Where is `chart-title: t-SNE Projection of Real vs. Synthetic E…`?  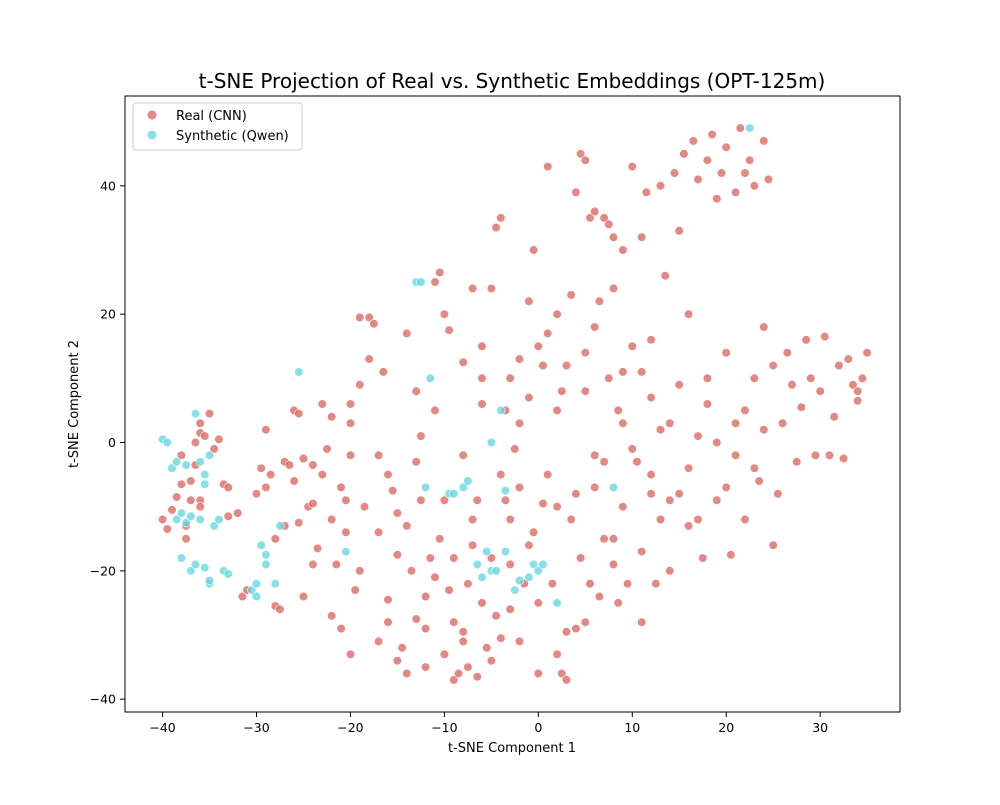 chart-title: t-SNE Projection of Real vs. Synthetic E… is located at coordinates (512, 81).